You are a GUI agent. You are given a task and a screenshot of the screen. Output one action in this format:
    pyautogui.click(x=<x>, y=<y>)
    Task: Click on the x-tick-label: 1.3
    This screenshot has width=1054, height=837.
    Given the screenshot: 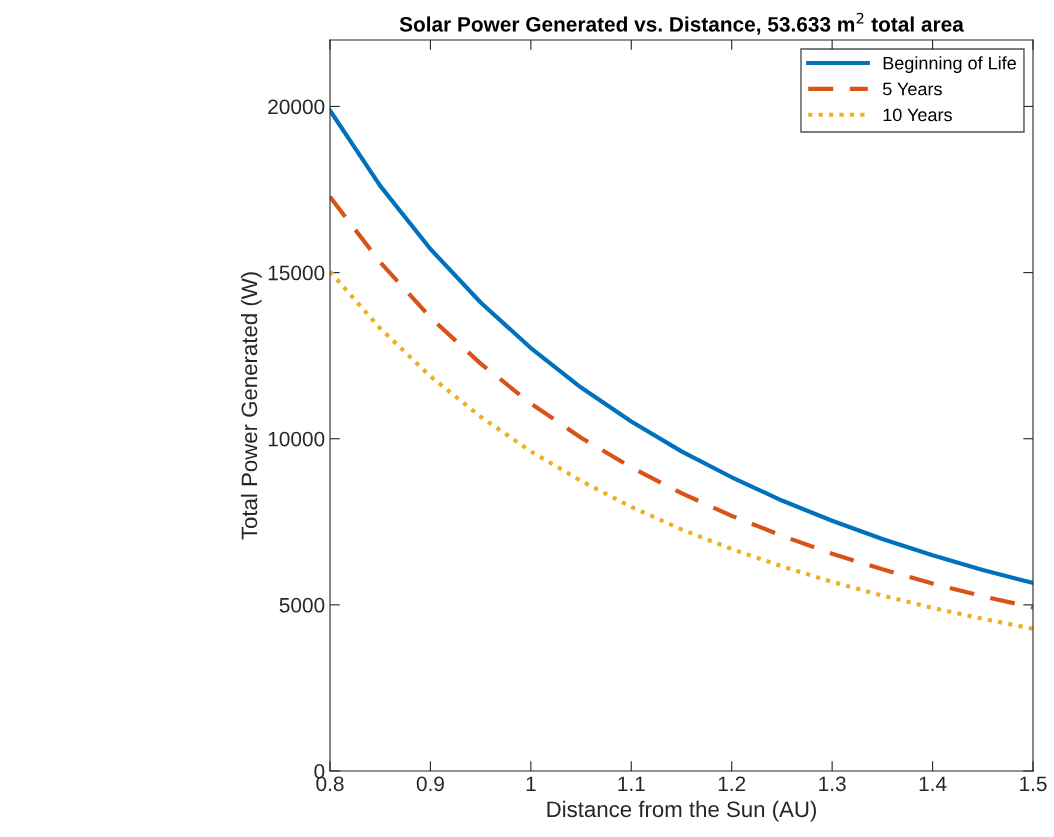 What is the action you would take?
    pyautogui.click(x=832, y=784)
    